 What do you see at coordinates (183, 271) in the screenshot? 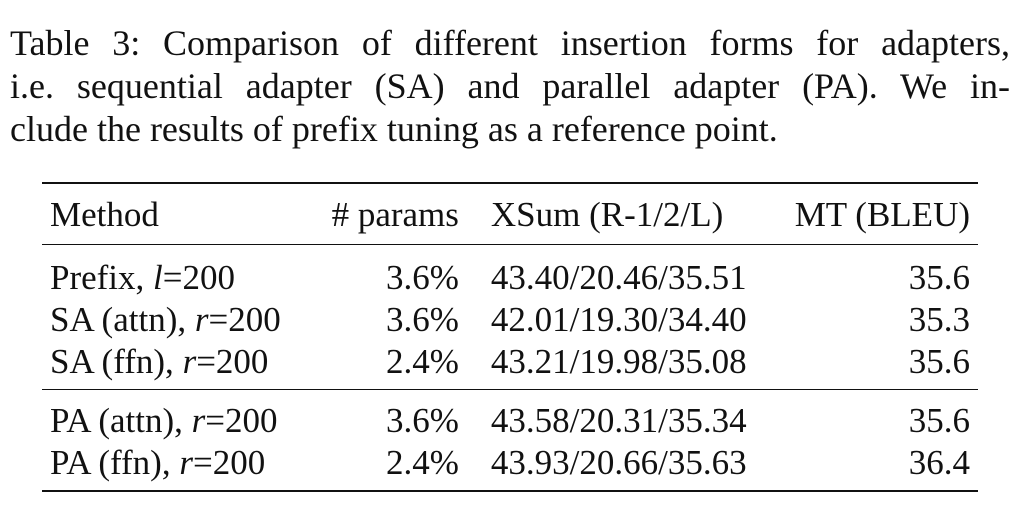
I see `method-cell: Prefix, l=200` at bounding box center [183, 271].